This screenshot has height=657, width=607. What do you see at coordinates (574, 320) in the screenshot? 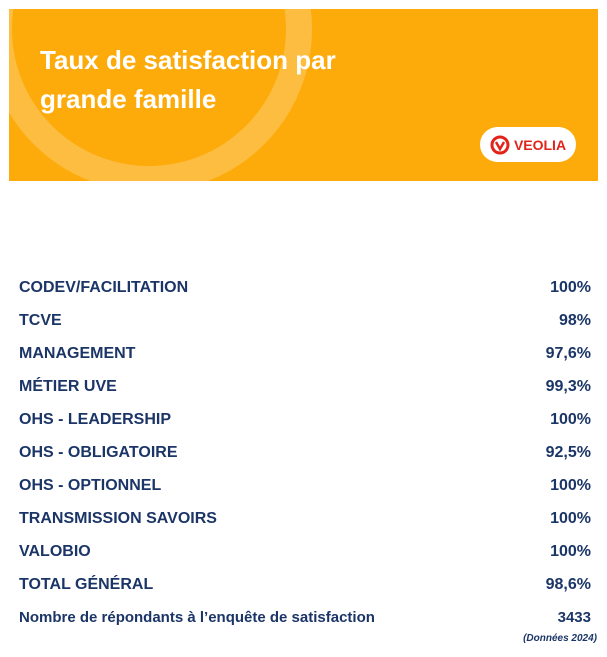
I see `row-value: 98%` at bounding box center [574, 320].